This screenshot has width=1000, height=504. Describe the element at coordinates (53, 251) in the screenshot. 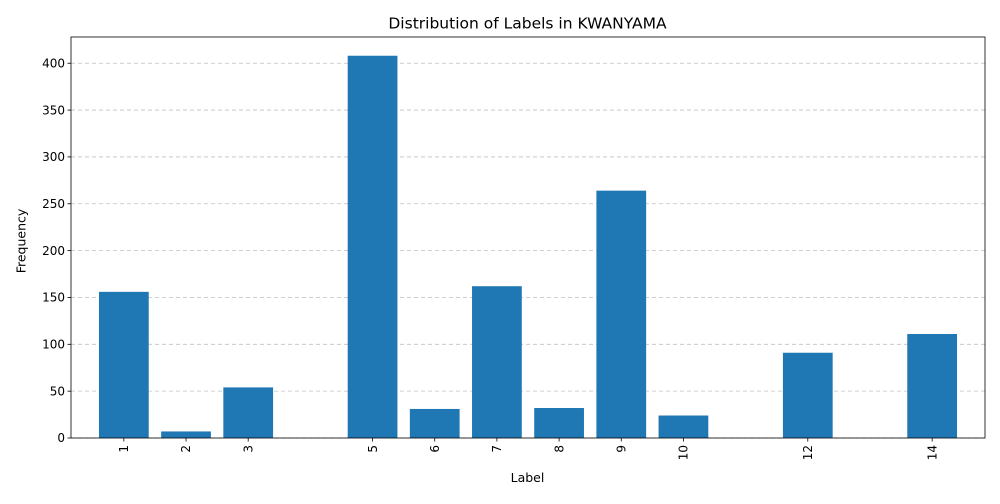

I see `y-tick-label: 200` at that location.